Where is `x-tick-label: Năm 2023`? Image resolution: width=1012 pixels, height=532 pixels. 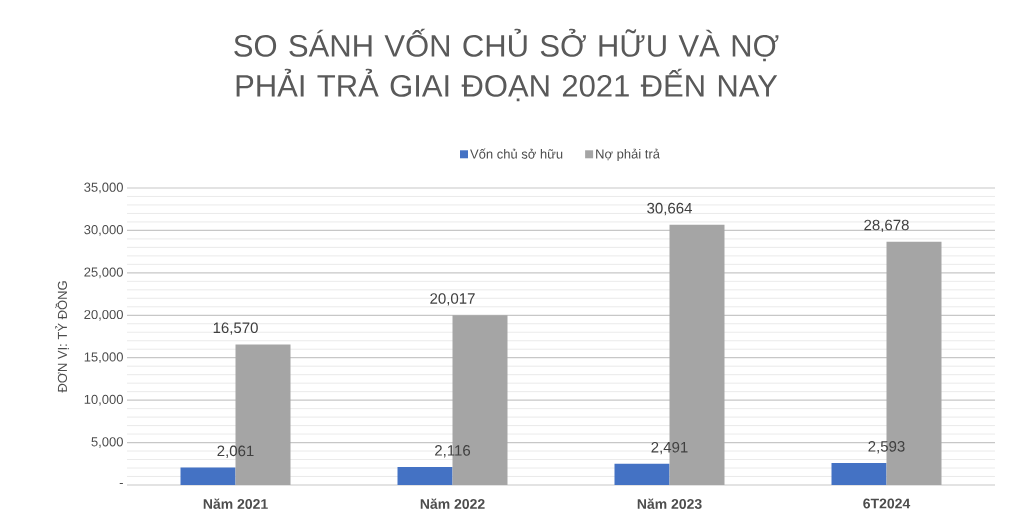 x-tick-label: Năm 2023 is located at coordinates (669, 503).